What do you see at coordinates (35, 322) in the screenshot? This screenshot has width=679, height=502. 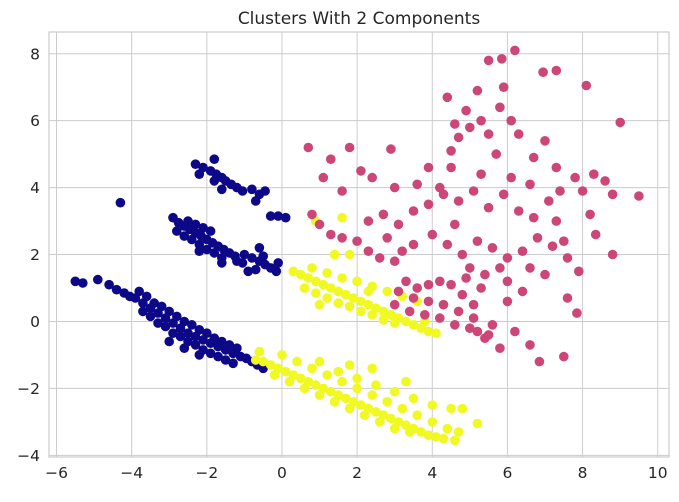 I see `y-tick-label: 0` at bounding box center [35, 322].